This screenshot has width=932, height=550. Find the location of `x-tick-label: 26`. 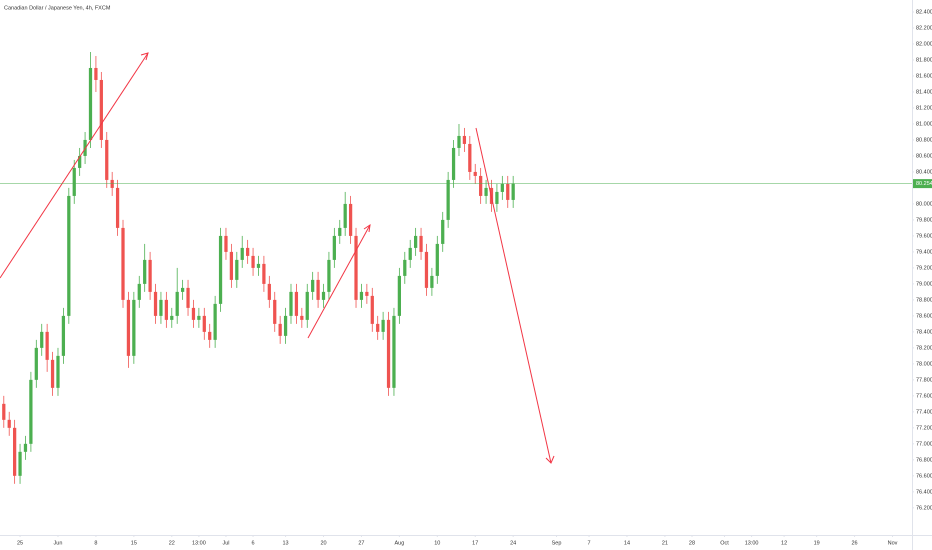

x-tick-label: 26 is located at coordinates (854, 543).